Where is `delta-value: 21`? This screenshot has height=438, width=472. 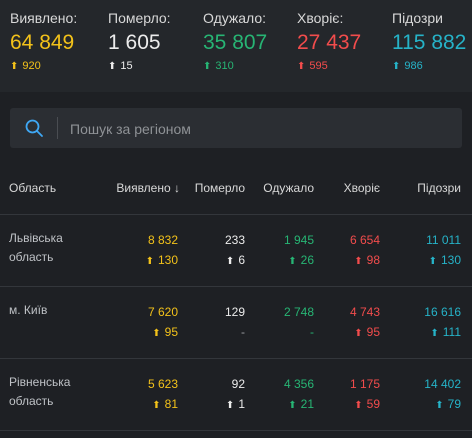 delta-value: 21 is located at coordinates (307, 404).